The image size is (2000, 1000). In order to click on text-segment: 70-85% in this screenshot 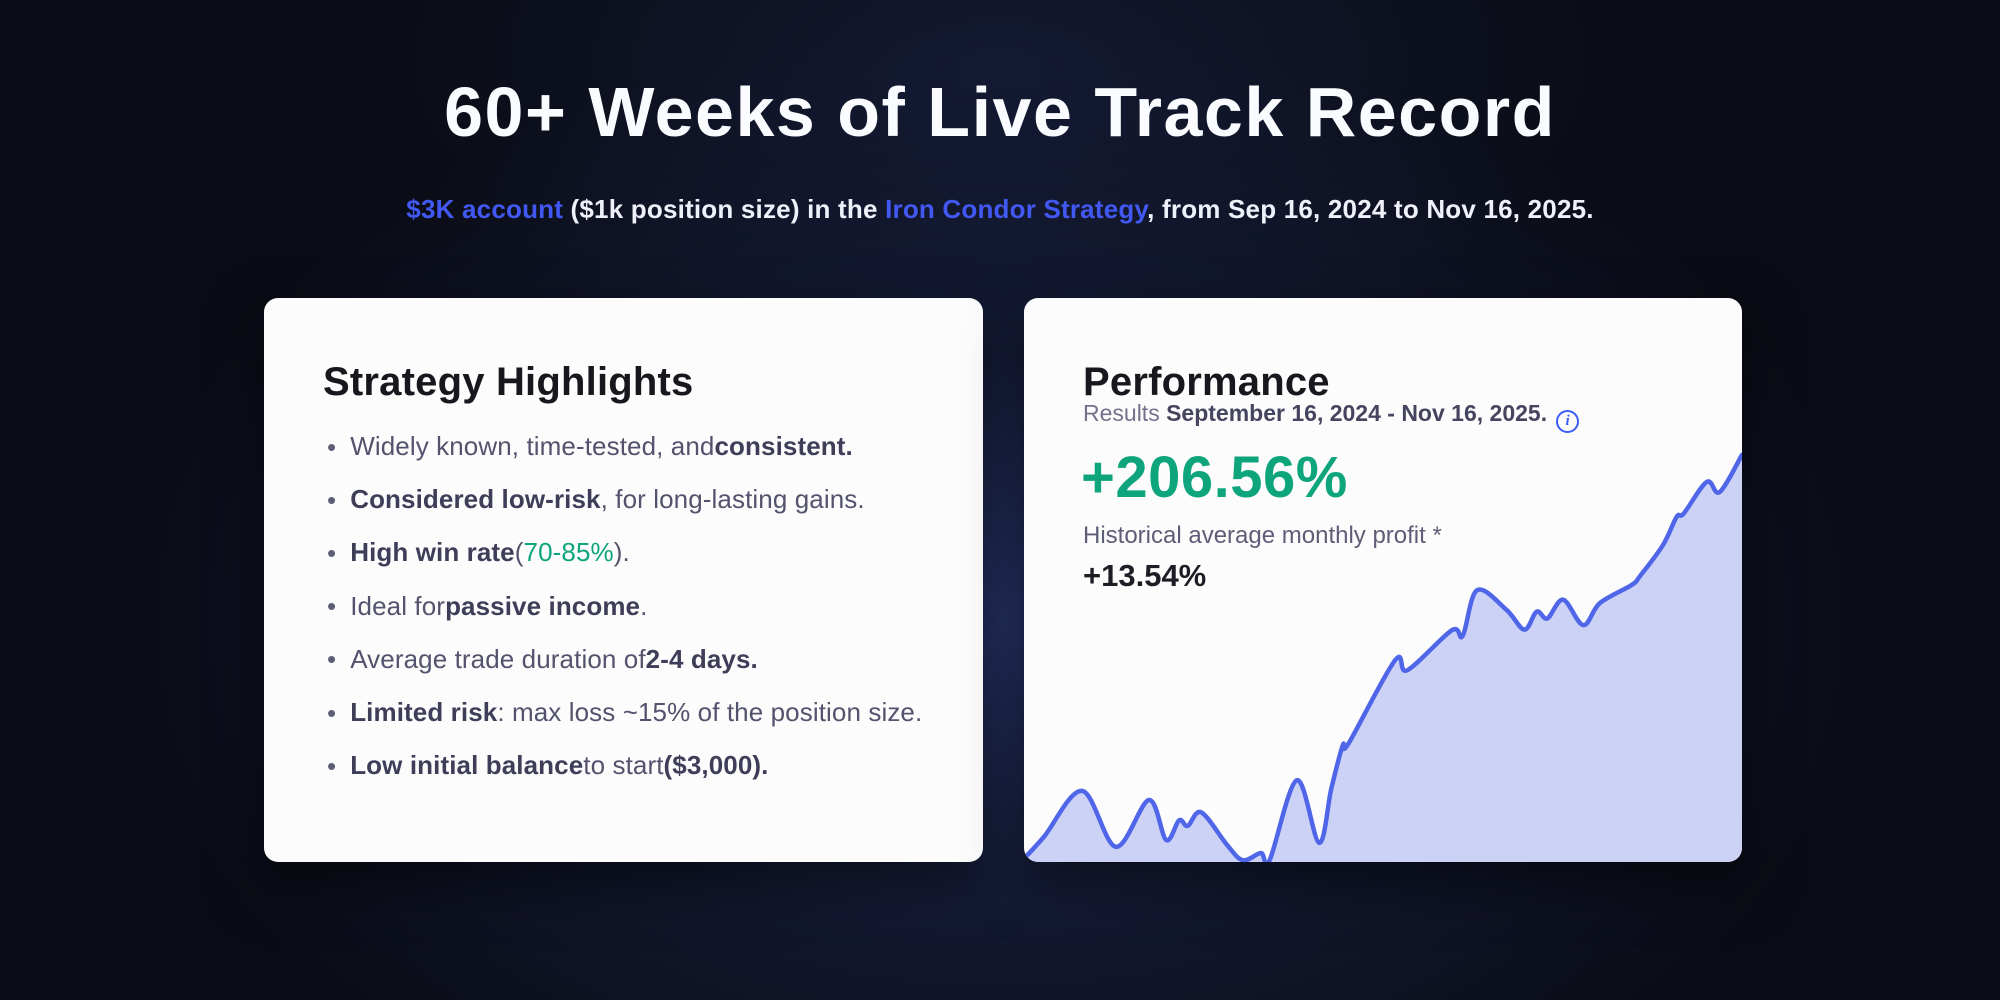, I will do `click(568, 552)`.